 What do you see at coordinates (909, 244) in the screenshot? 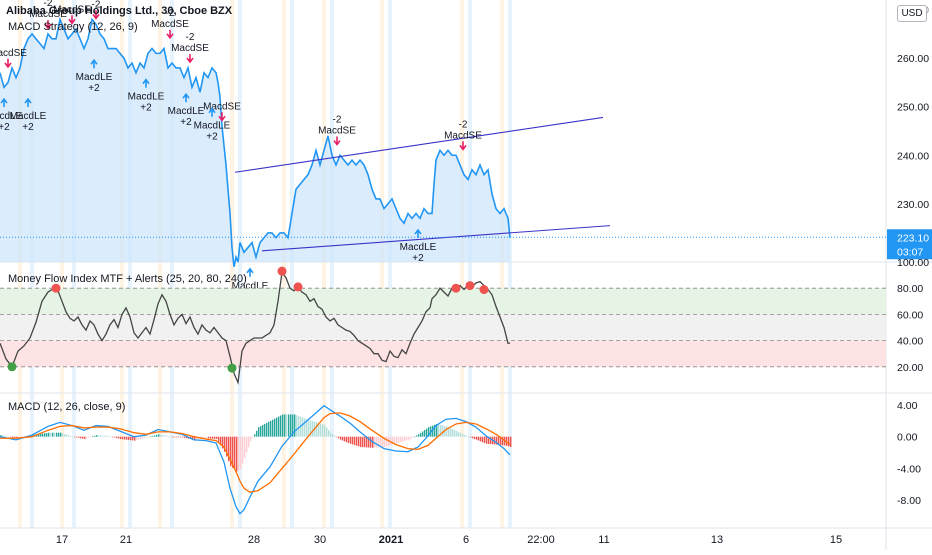
I see `last-price-badge` at bounding box center [909, 244].